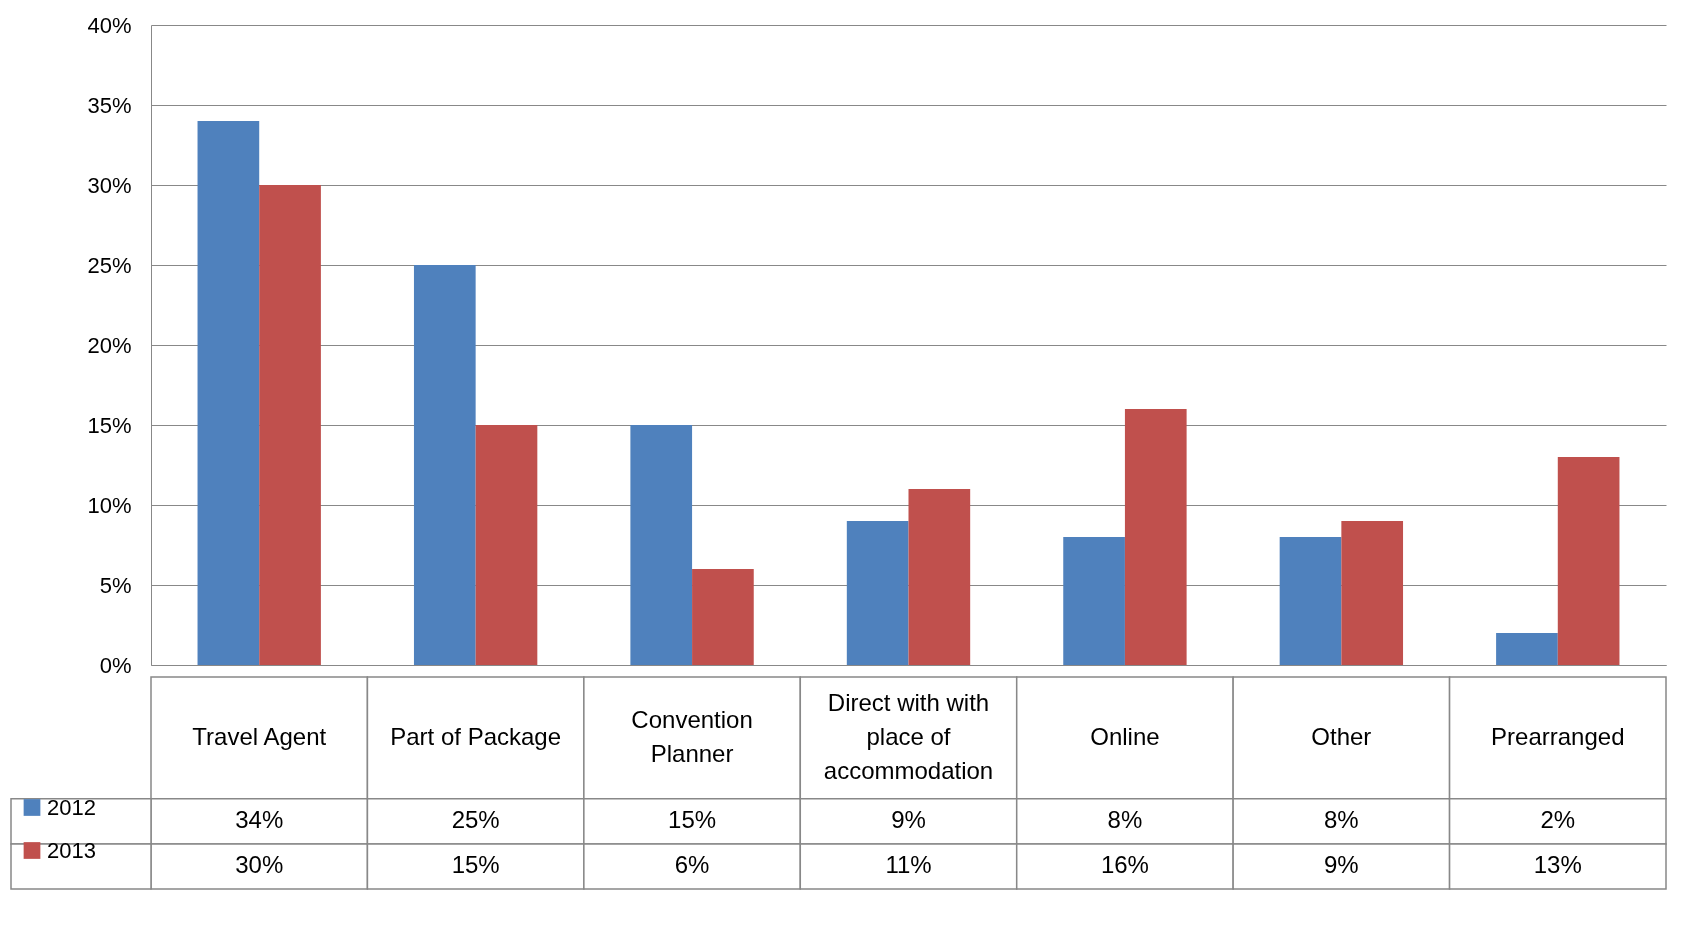 Image resolution: width=1693 pixels, height=941 pixels. I want to click on y-tick-label: 5%, so click(115, 585).